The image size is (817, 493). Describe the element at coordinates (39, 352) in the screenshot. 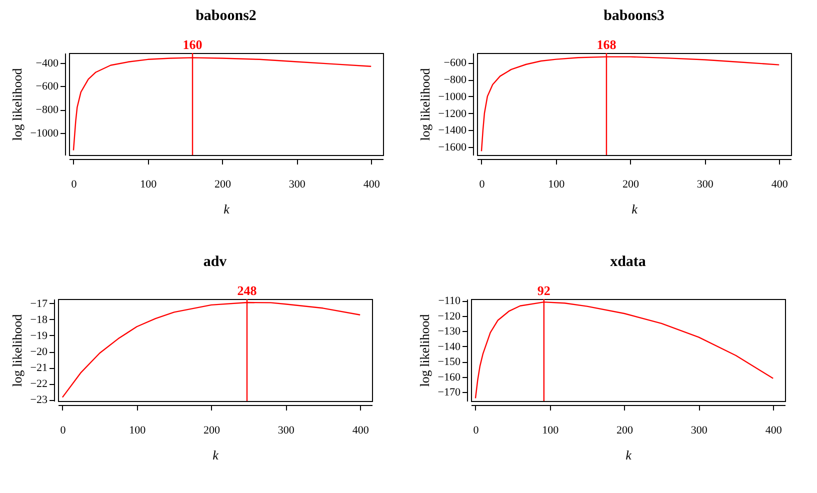

I see `y-tick-label: −20` at that location.